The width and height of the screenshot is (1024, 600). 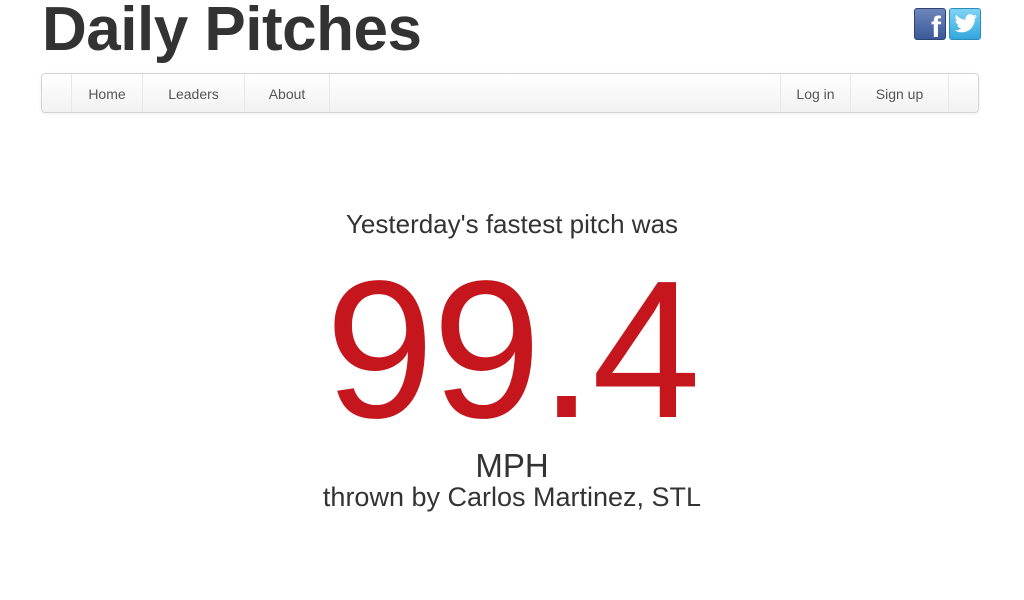 I want to click on social-links: f, so click(x=947, y=24).